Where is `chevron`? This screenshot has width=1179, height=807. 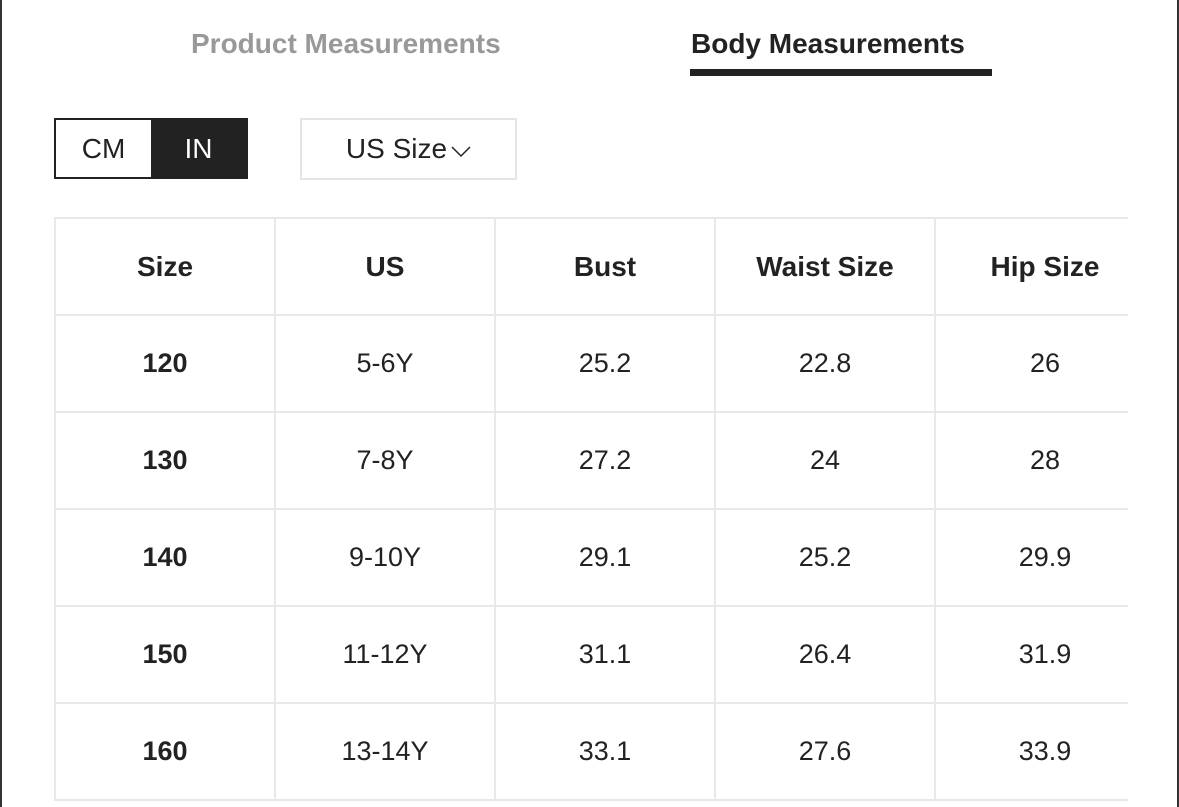 chevron is located at coordinates (461, 152).